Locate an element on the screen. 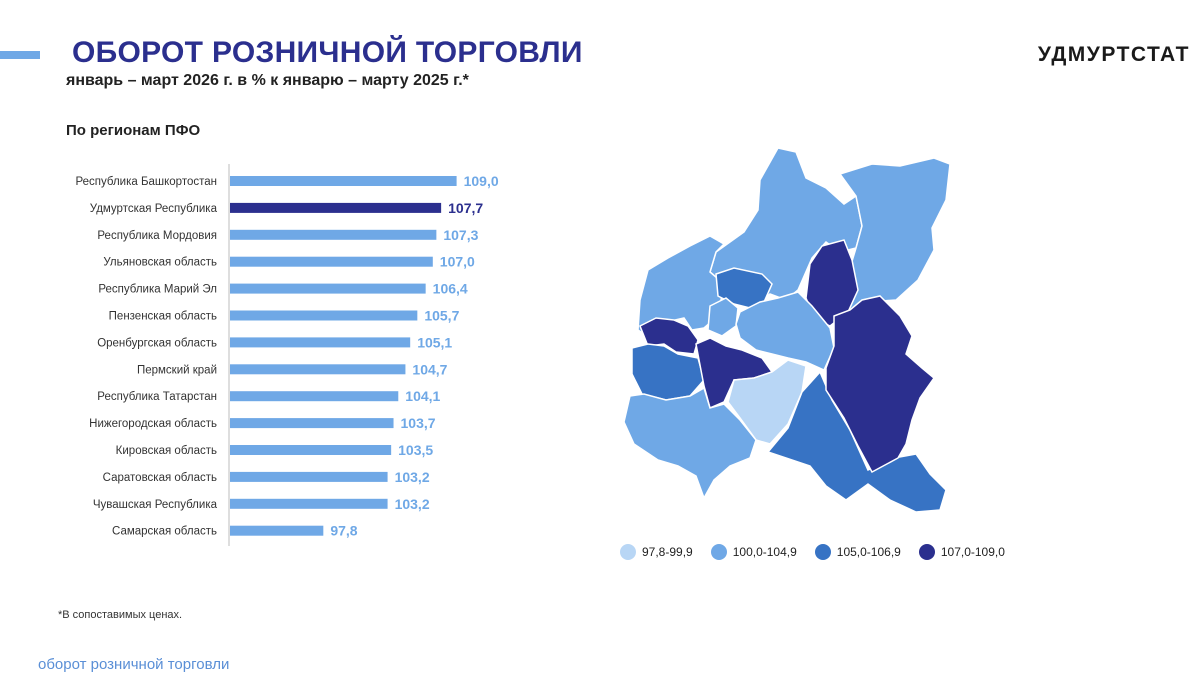  category-label: Кировская область is located at coordinates (166, 451).